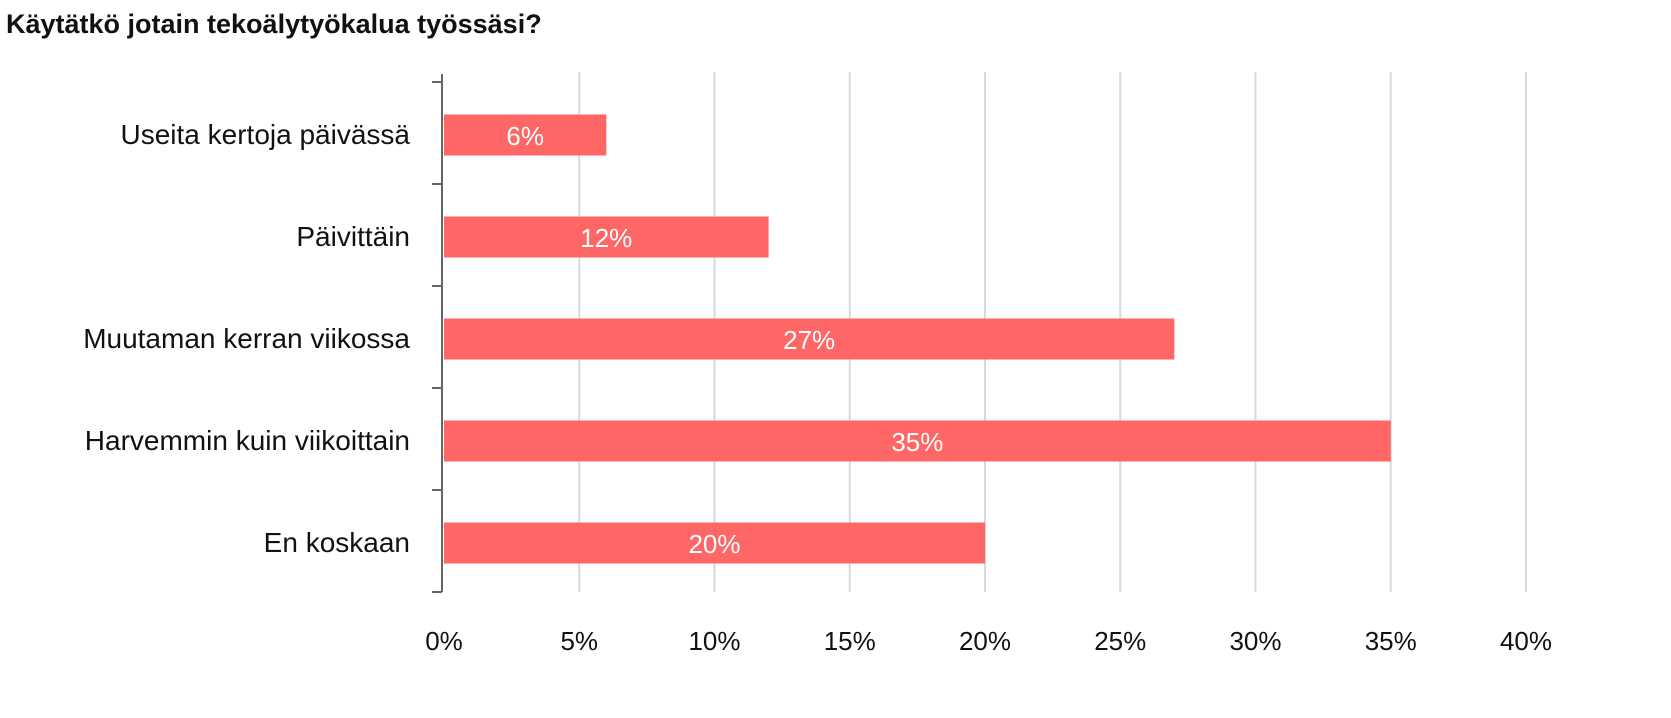 This screenshot has width=1671, height=718. I want to click on category-label: Muutaman kerran viikossa, so click(246, 338).